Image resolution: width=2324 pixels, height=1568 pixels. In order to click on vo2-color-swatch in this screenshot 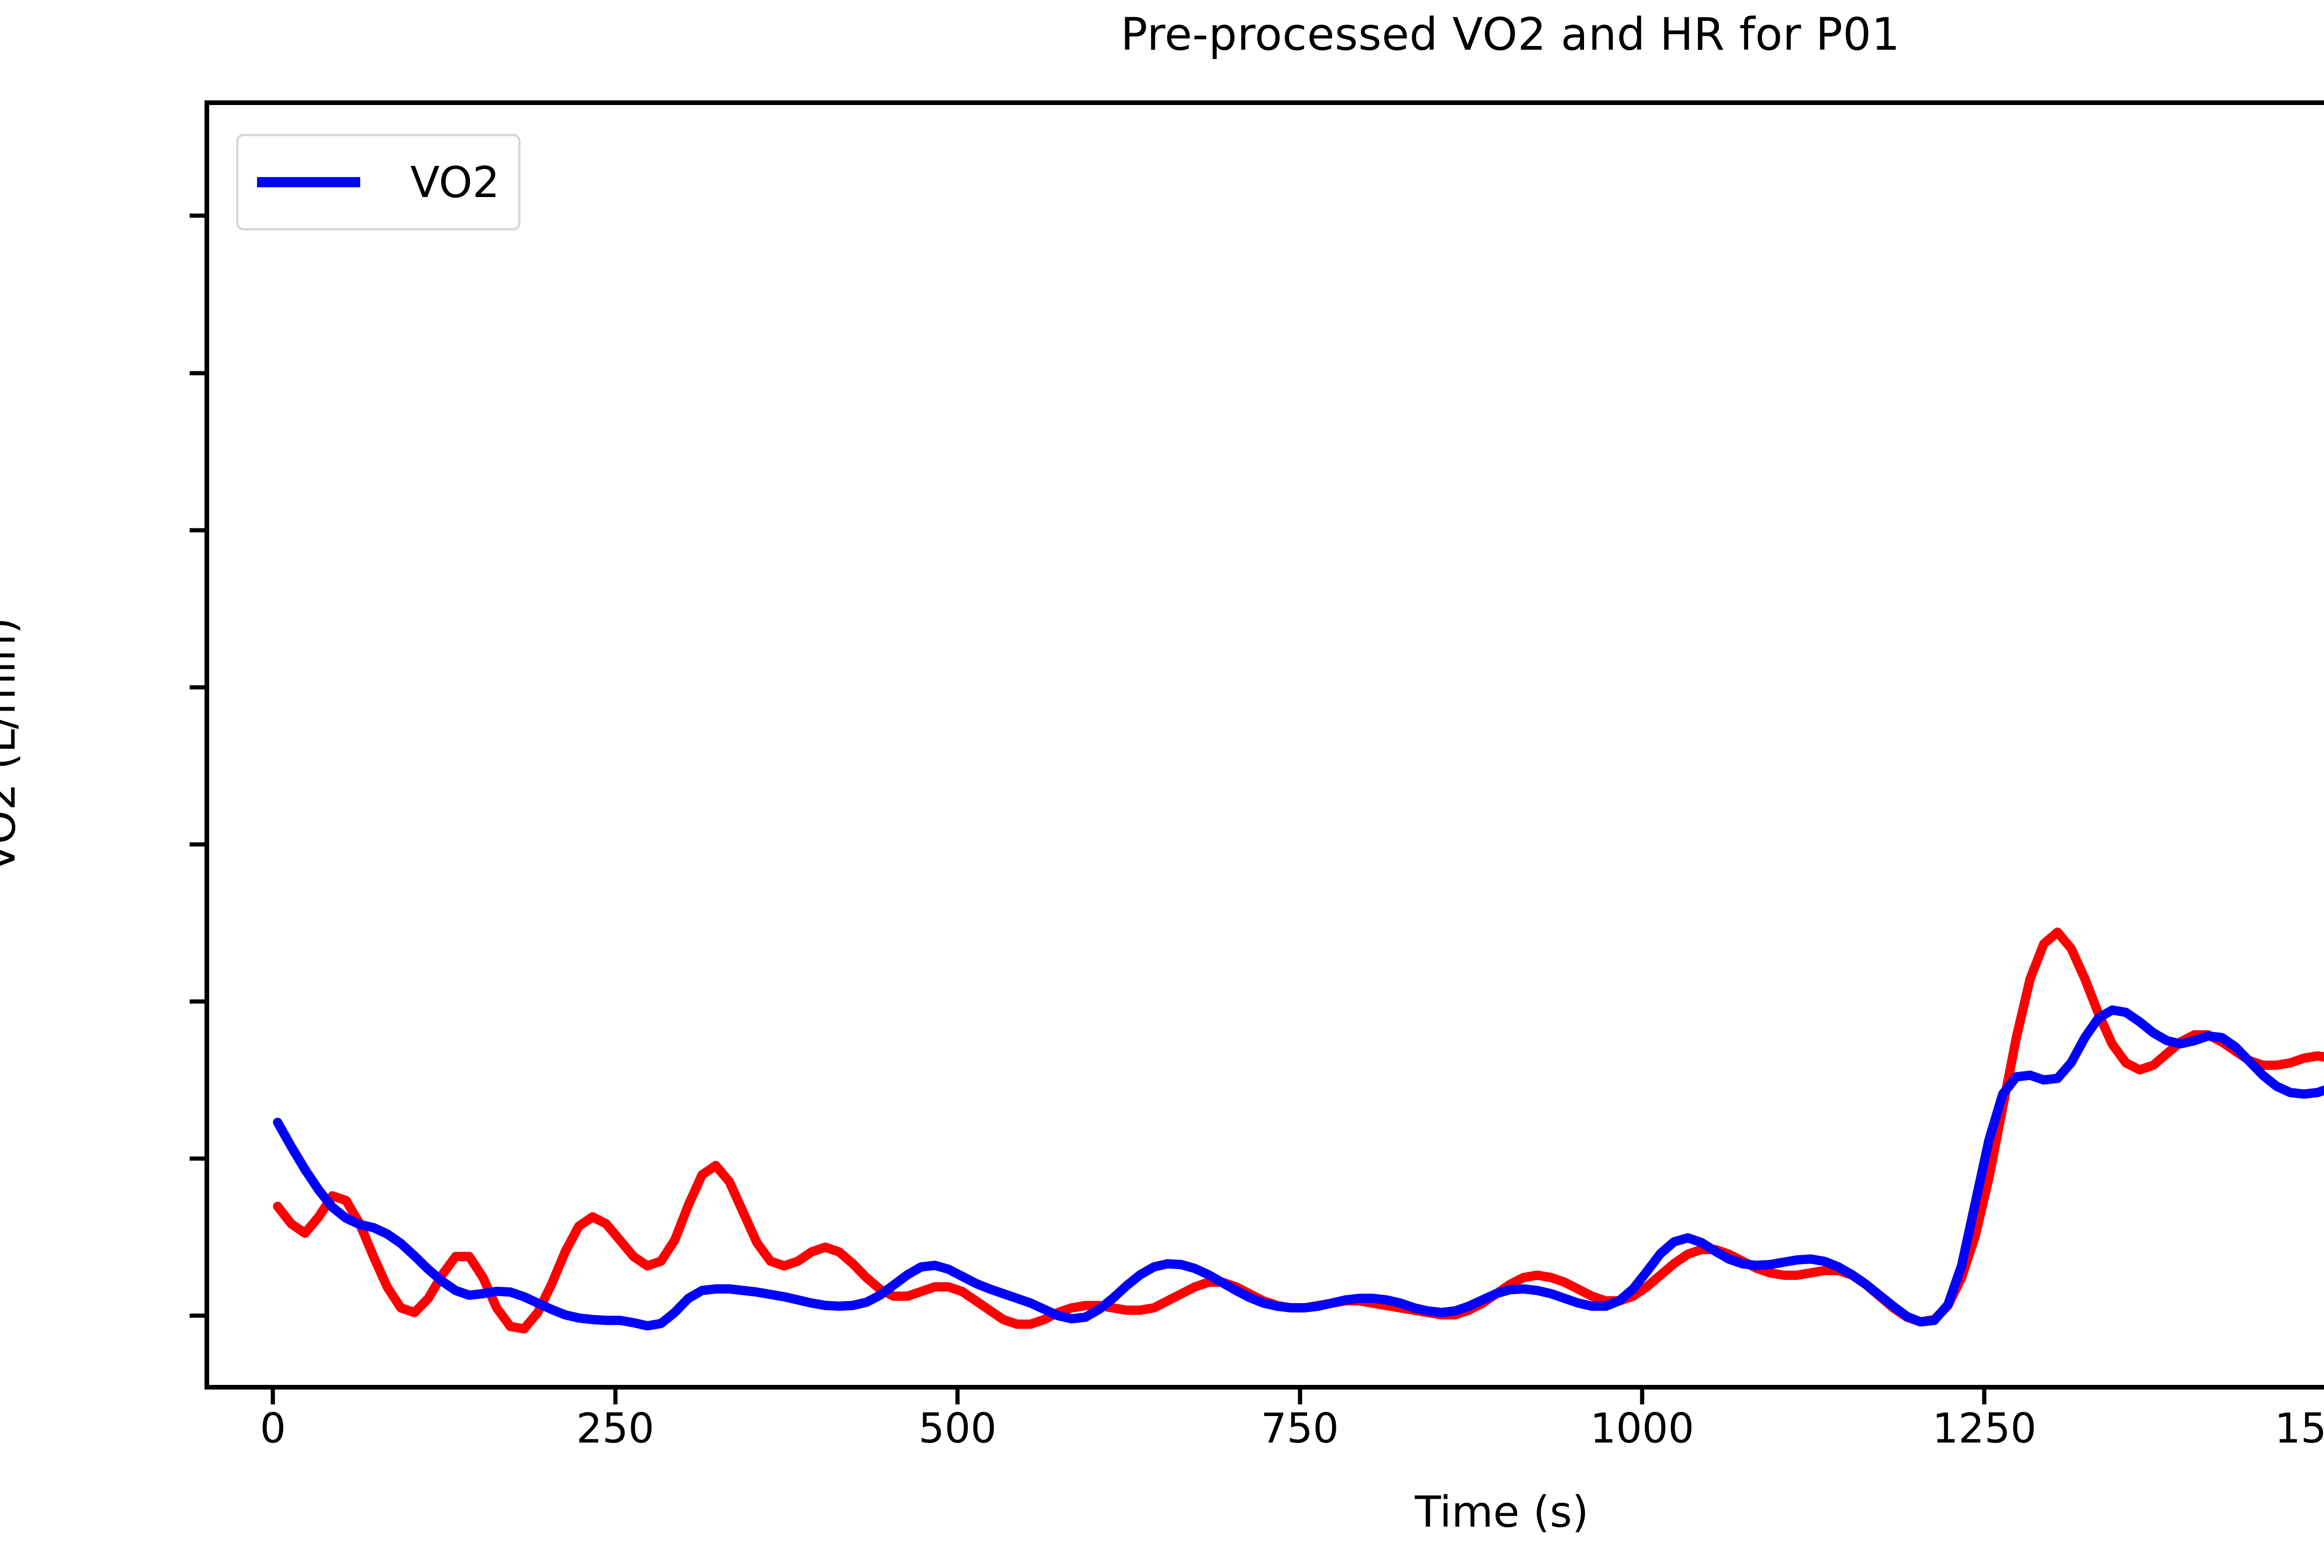, I will do `click(308, 182)`.